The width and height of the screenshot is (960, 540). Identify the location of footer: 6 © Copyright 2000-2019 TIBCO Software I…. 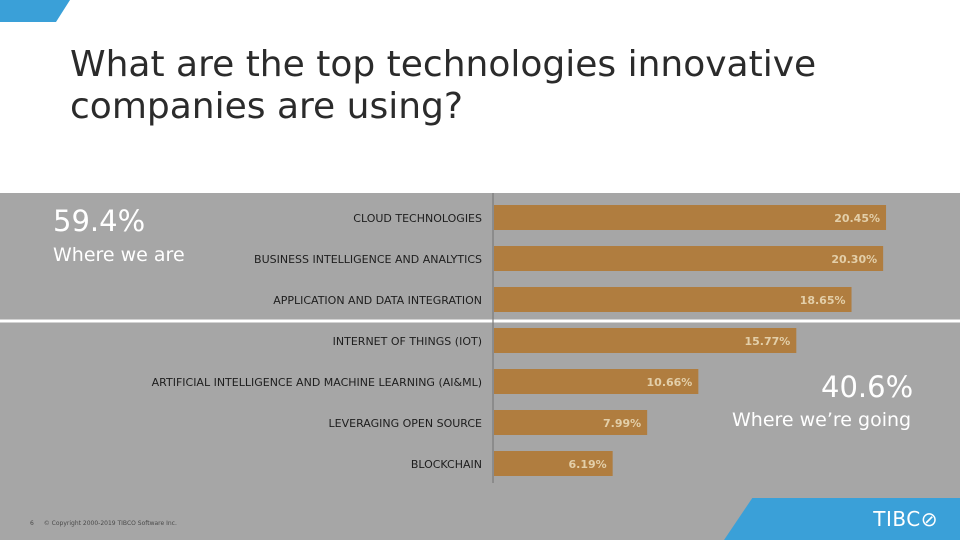
(103, 523).